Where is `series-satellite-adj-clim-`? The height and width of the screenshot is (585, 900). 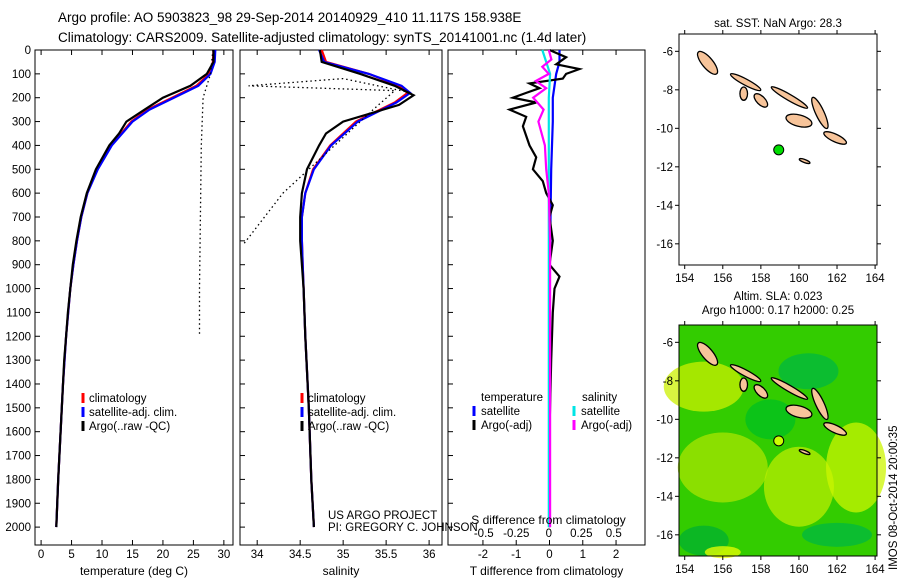 series-satellite-adj-clim- is located at coordinates (136, 288).